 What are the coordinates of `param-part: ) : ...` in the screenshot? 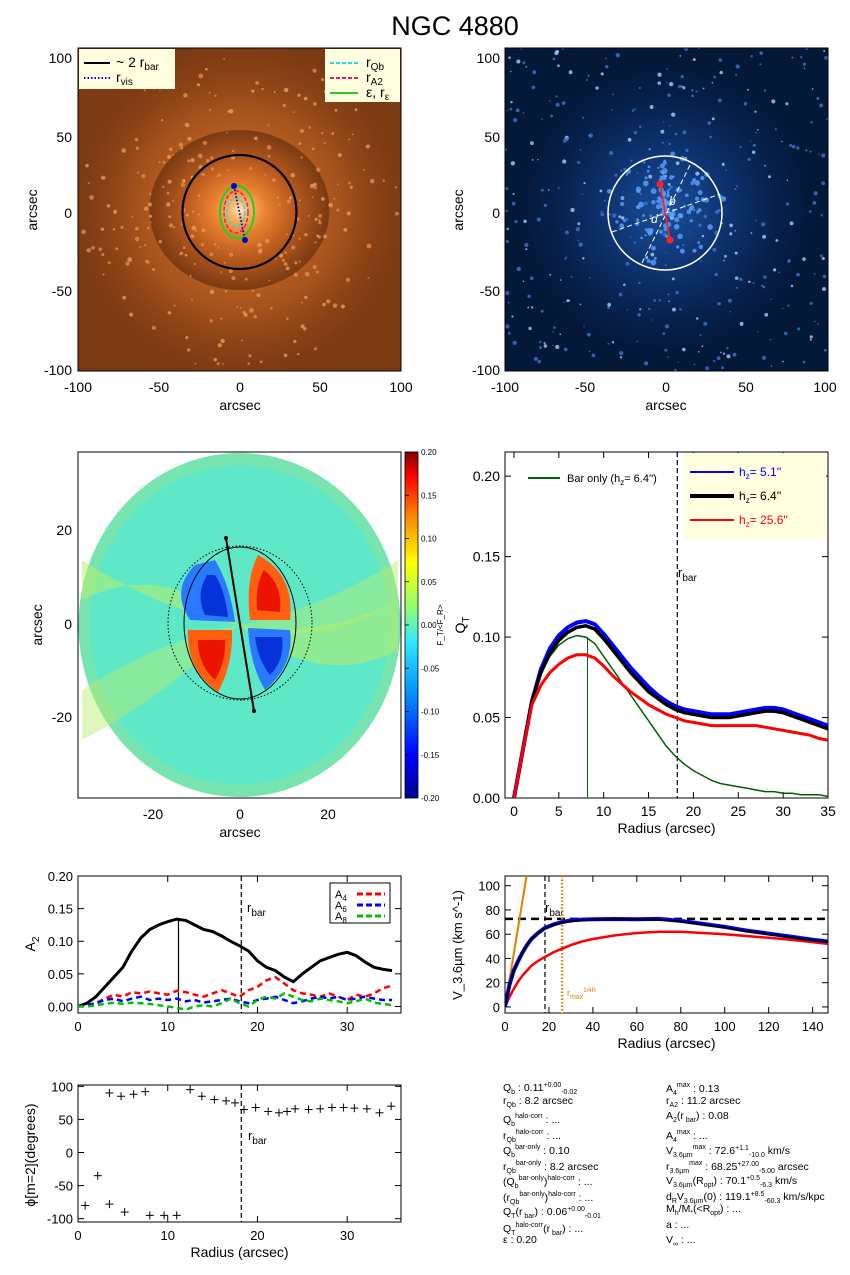 It's located at (573, 1228).